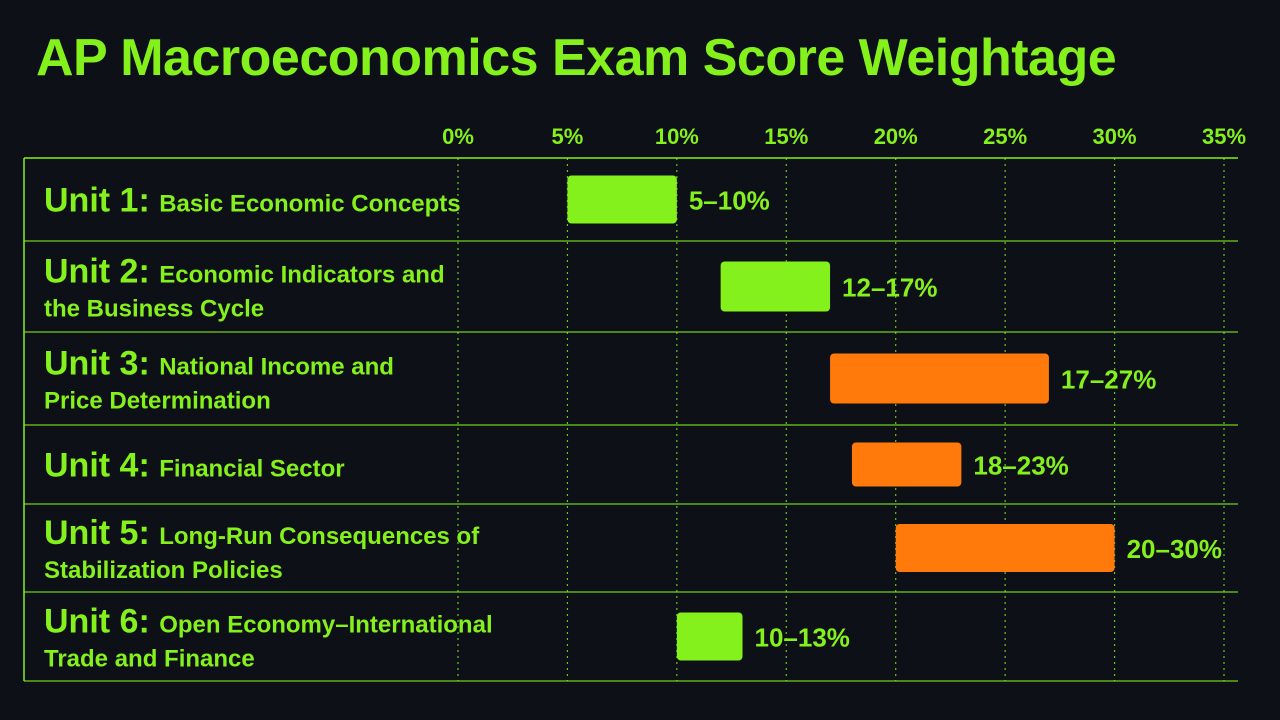 This screenshot has width=1280, height=720. I want to click on unit-label: Unit 1: Basic Economic Concepts, so click(252, 201).